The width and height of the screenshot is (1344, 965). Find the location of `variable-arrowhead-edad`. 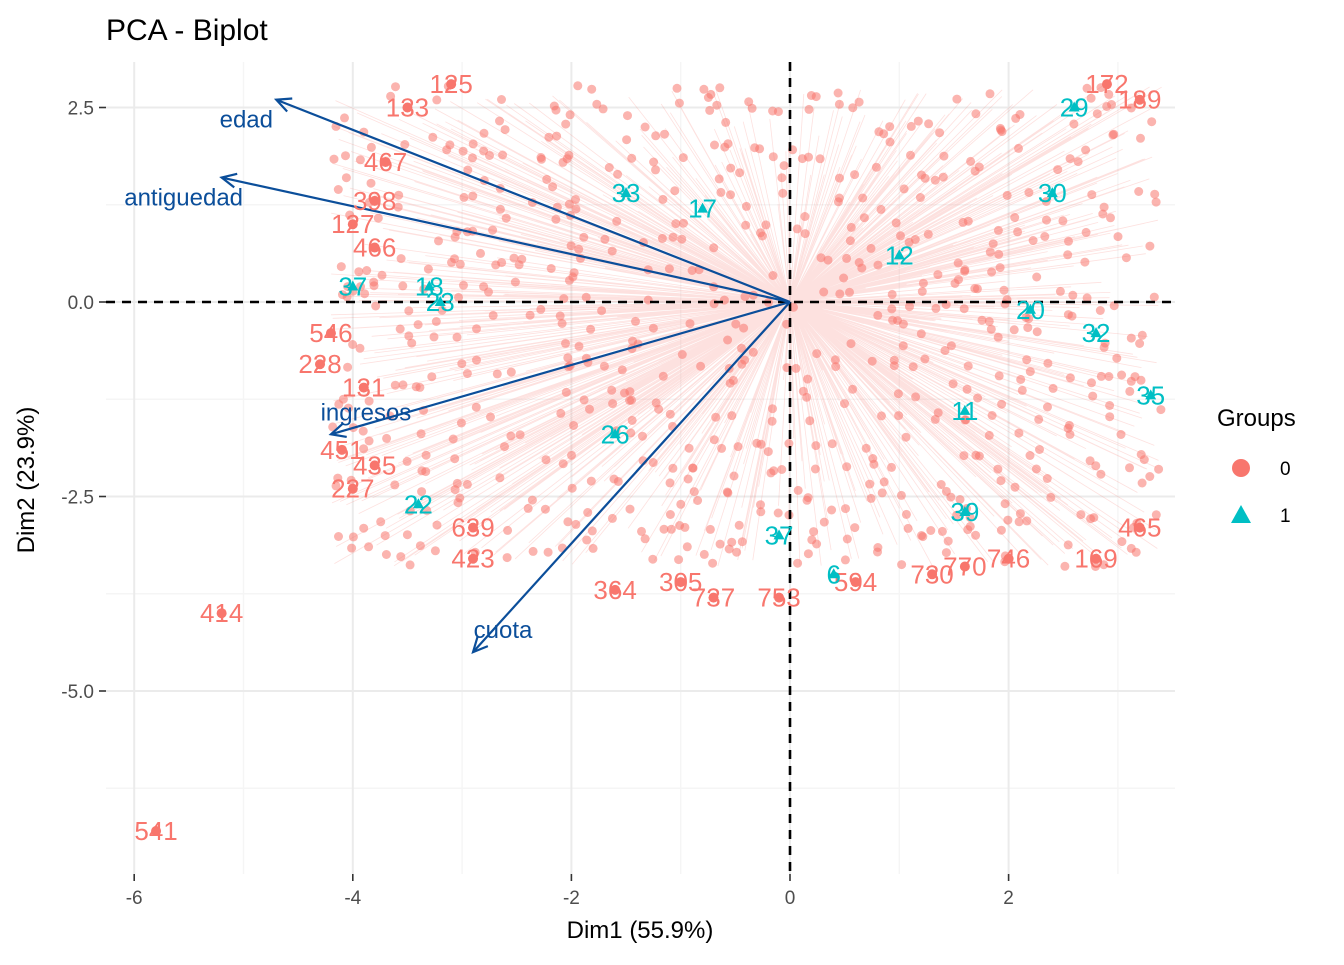

variable-arrowhead-edad is located at coordinates (283, 105).